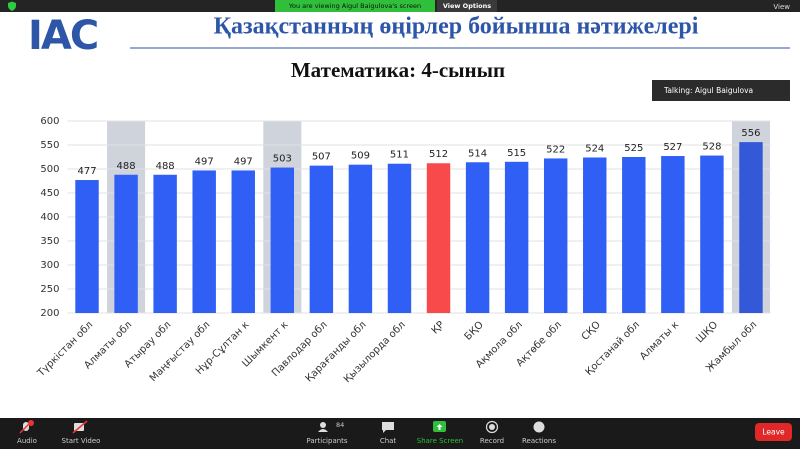 The width and height of the screenshot is (800, 449). What do you see at coordinates (360, 156) in the screenshot?
I see `value-label: 509` at bounding box center [360, 156].